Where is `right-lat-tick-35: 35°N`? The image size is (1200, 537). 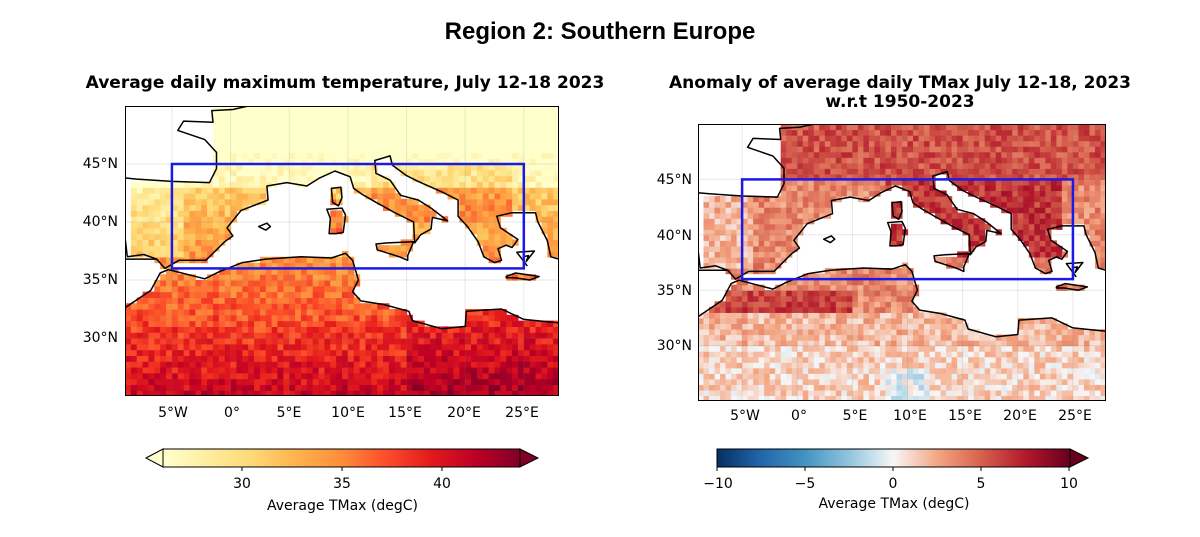 right-lat-tick-35: 35°N is located at coordinates (674, 291).